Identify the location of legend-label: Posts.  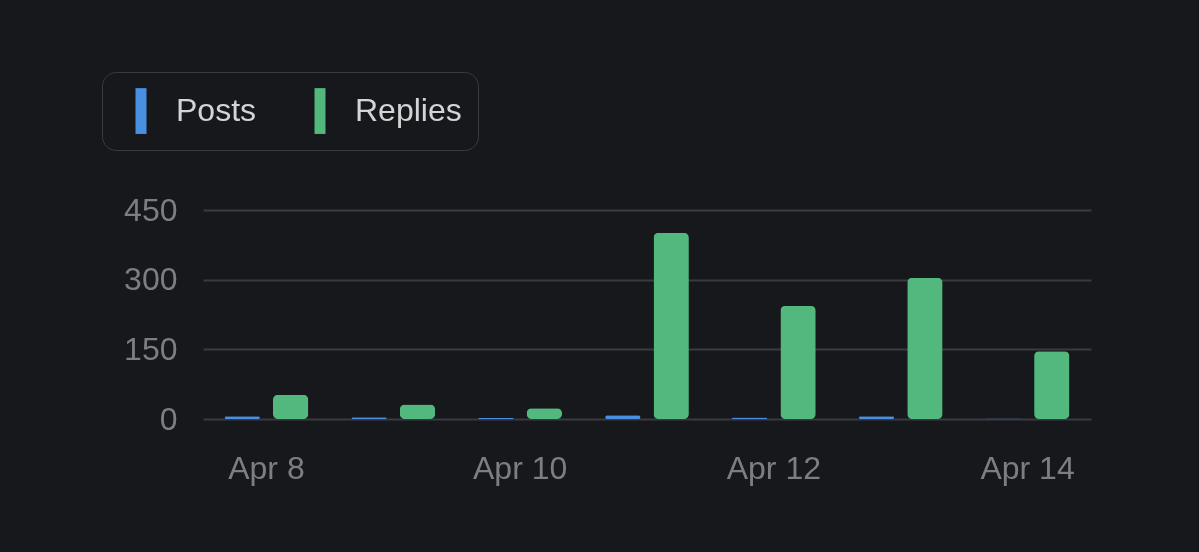
(216, 110).